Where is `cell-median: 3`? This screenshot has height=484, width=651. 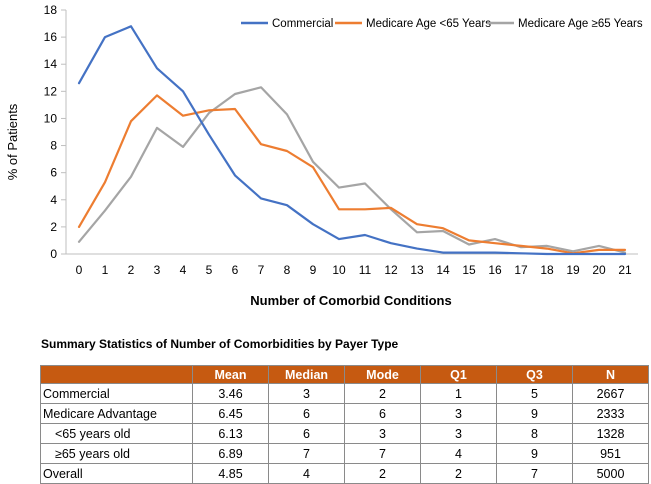 cell-median: 3 is located at coordinates (306, 393).